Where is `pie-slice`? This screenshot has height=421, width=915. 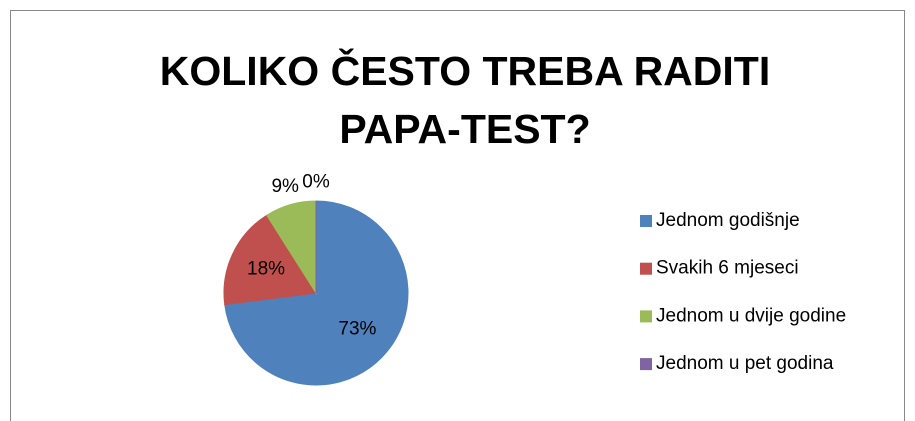
pie-slice is located at coordinates (270, 260).